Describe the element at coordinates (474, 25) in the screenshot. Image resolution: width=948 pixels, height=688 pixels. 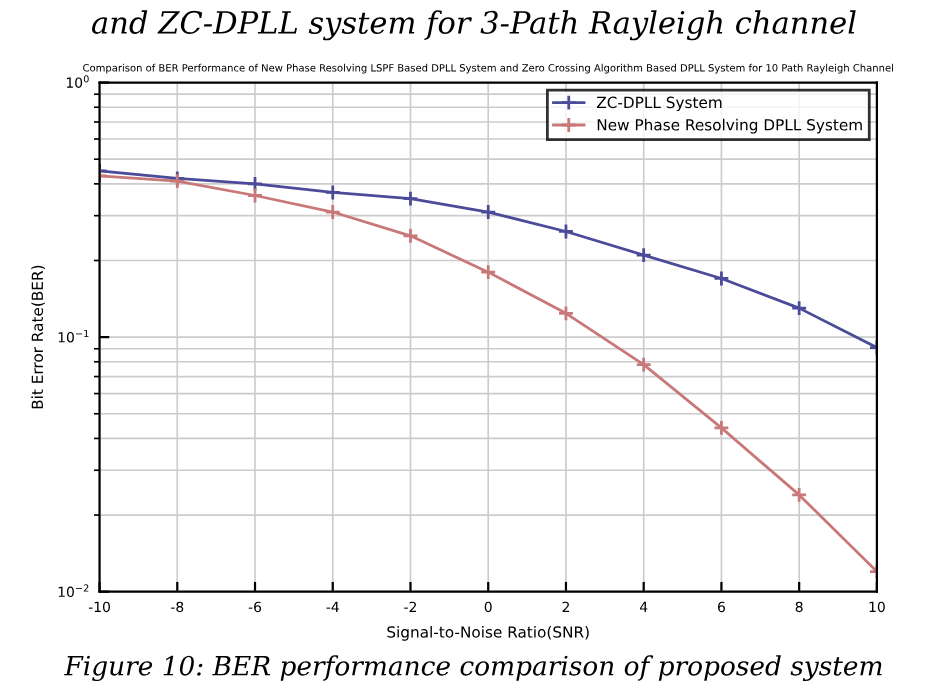
I see `text: and ZC-DPLL system for 3-Path Rayleigh channel` at that location.